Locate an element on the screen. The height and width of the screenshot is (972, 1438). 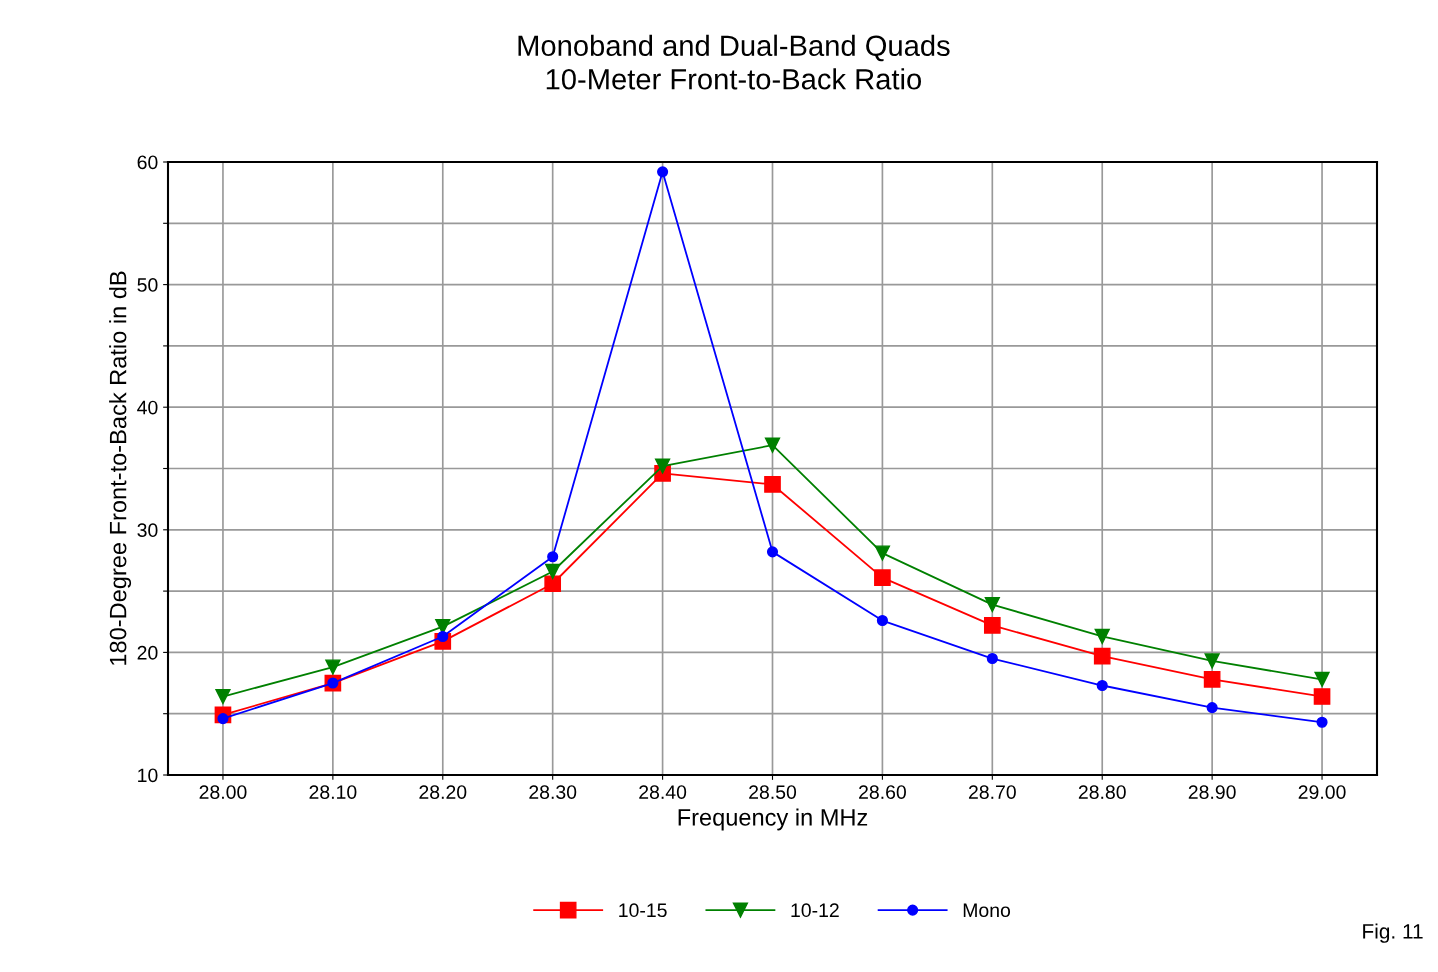
x-axis-title: Frequency in MHz is located at coordinates (773, 819).